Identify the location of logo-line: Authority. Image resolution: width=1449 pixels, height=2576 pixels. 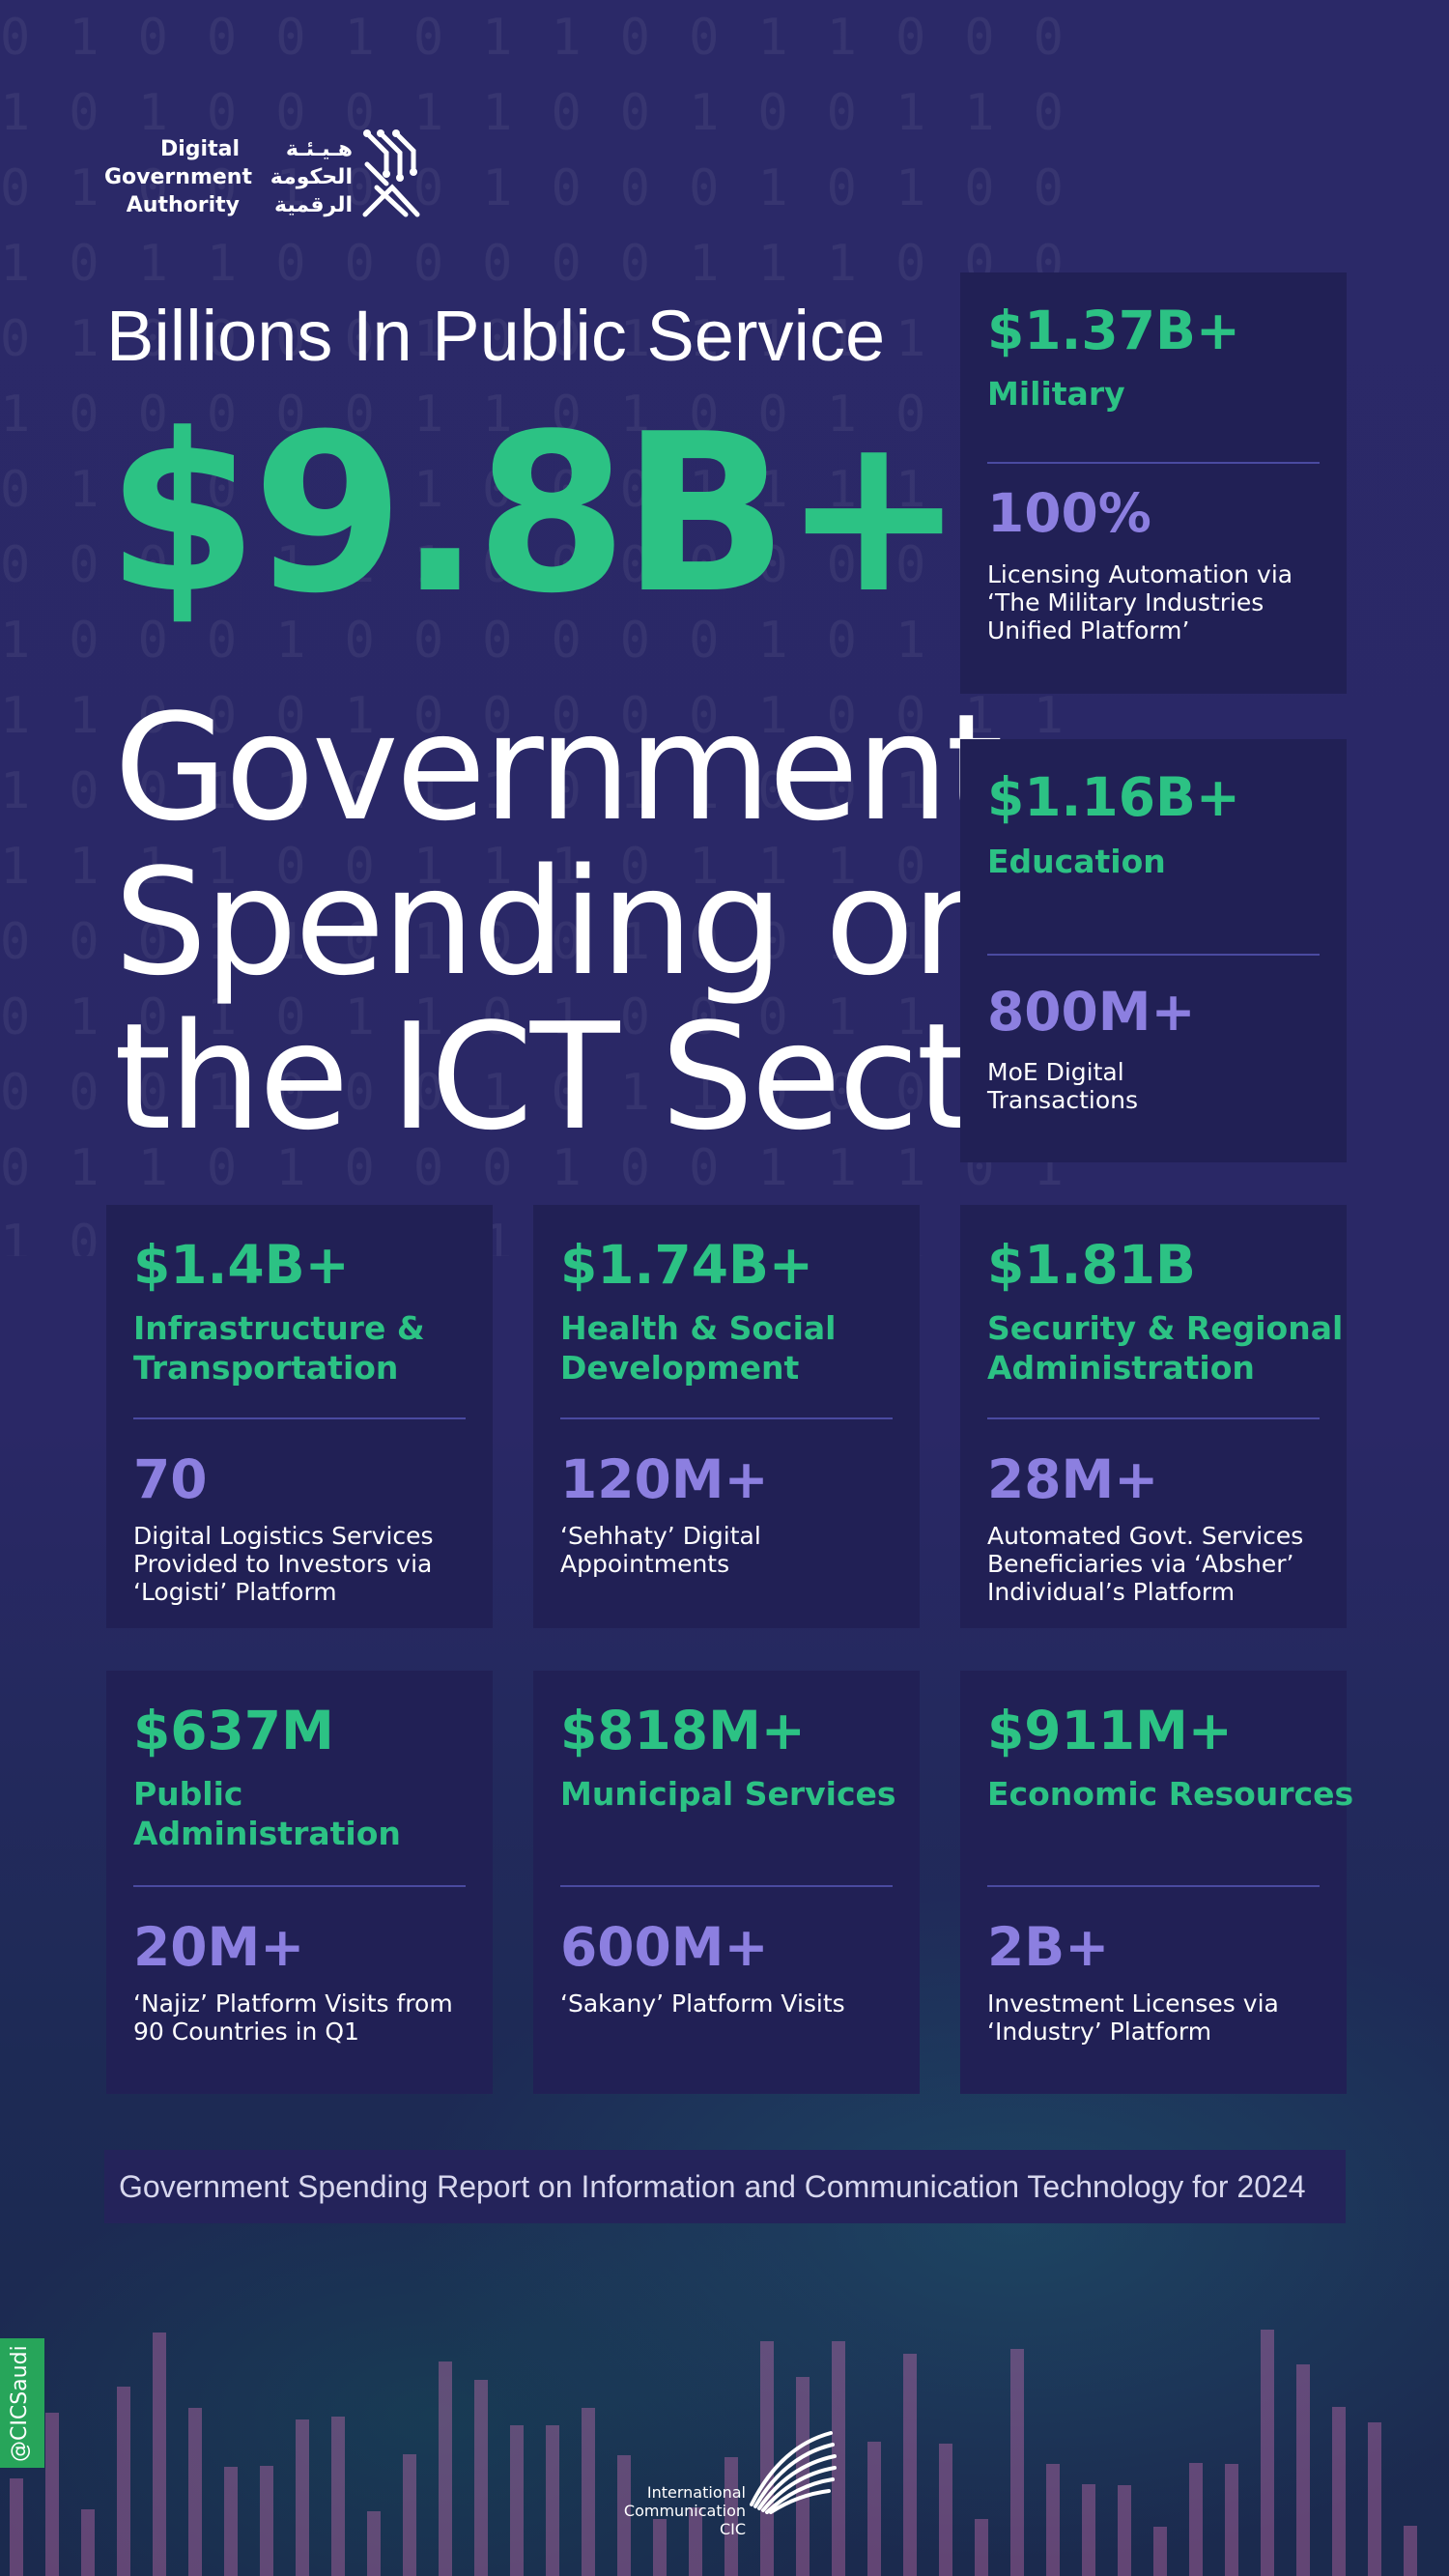
(183, 205).